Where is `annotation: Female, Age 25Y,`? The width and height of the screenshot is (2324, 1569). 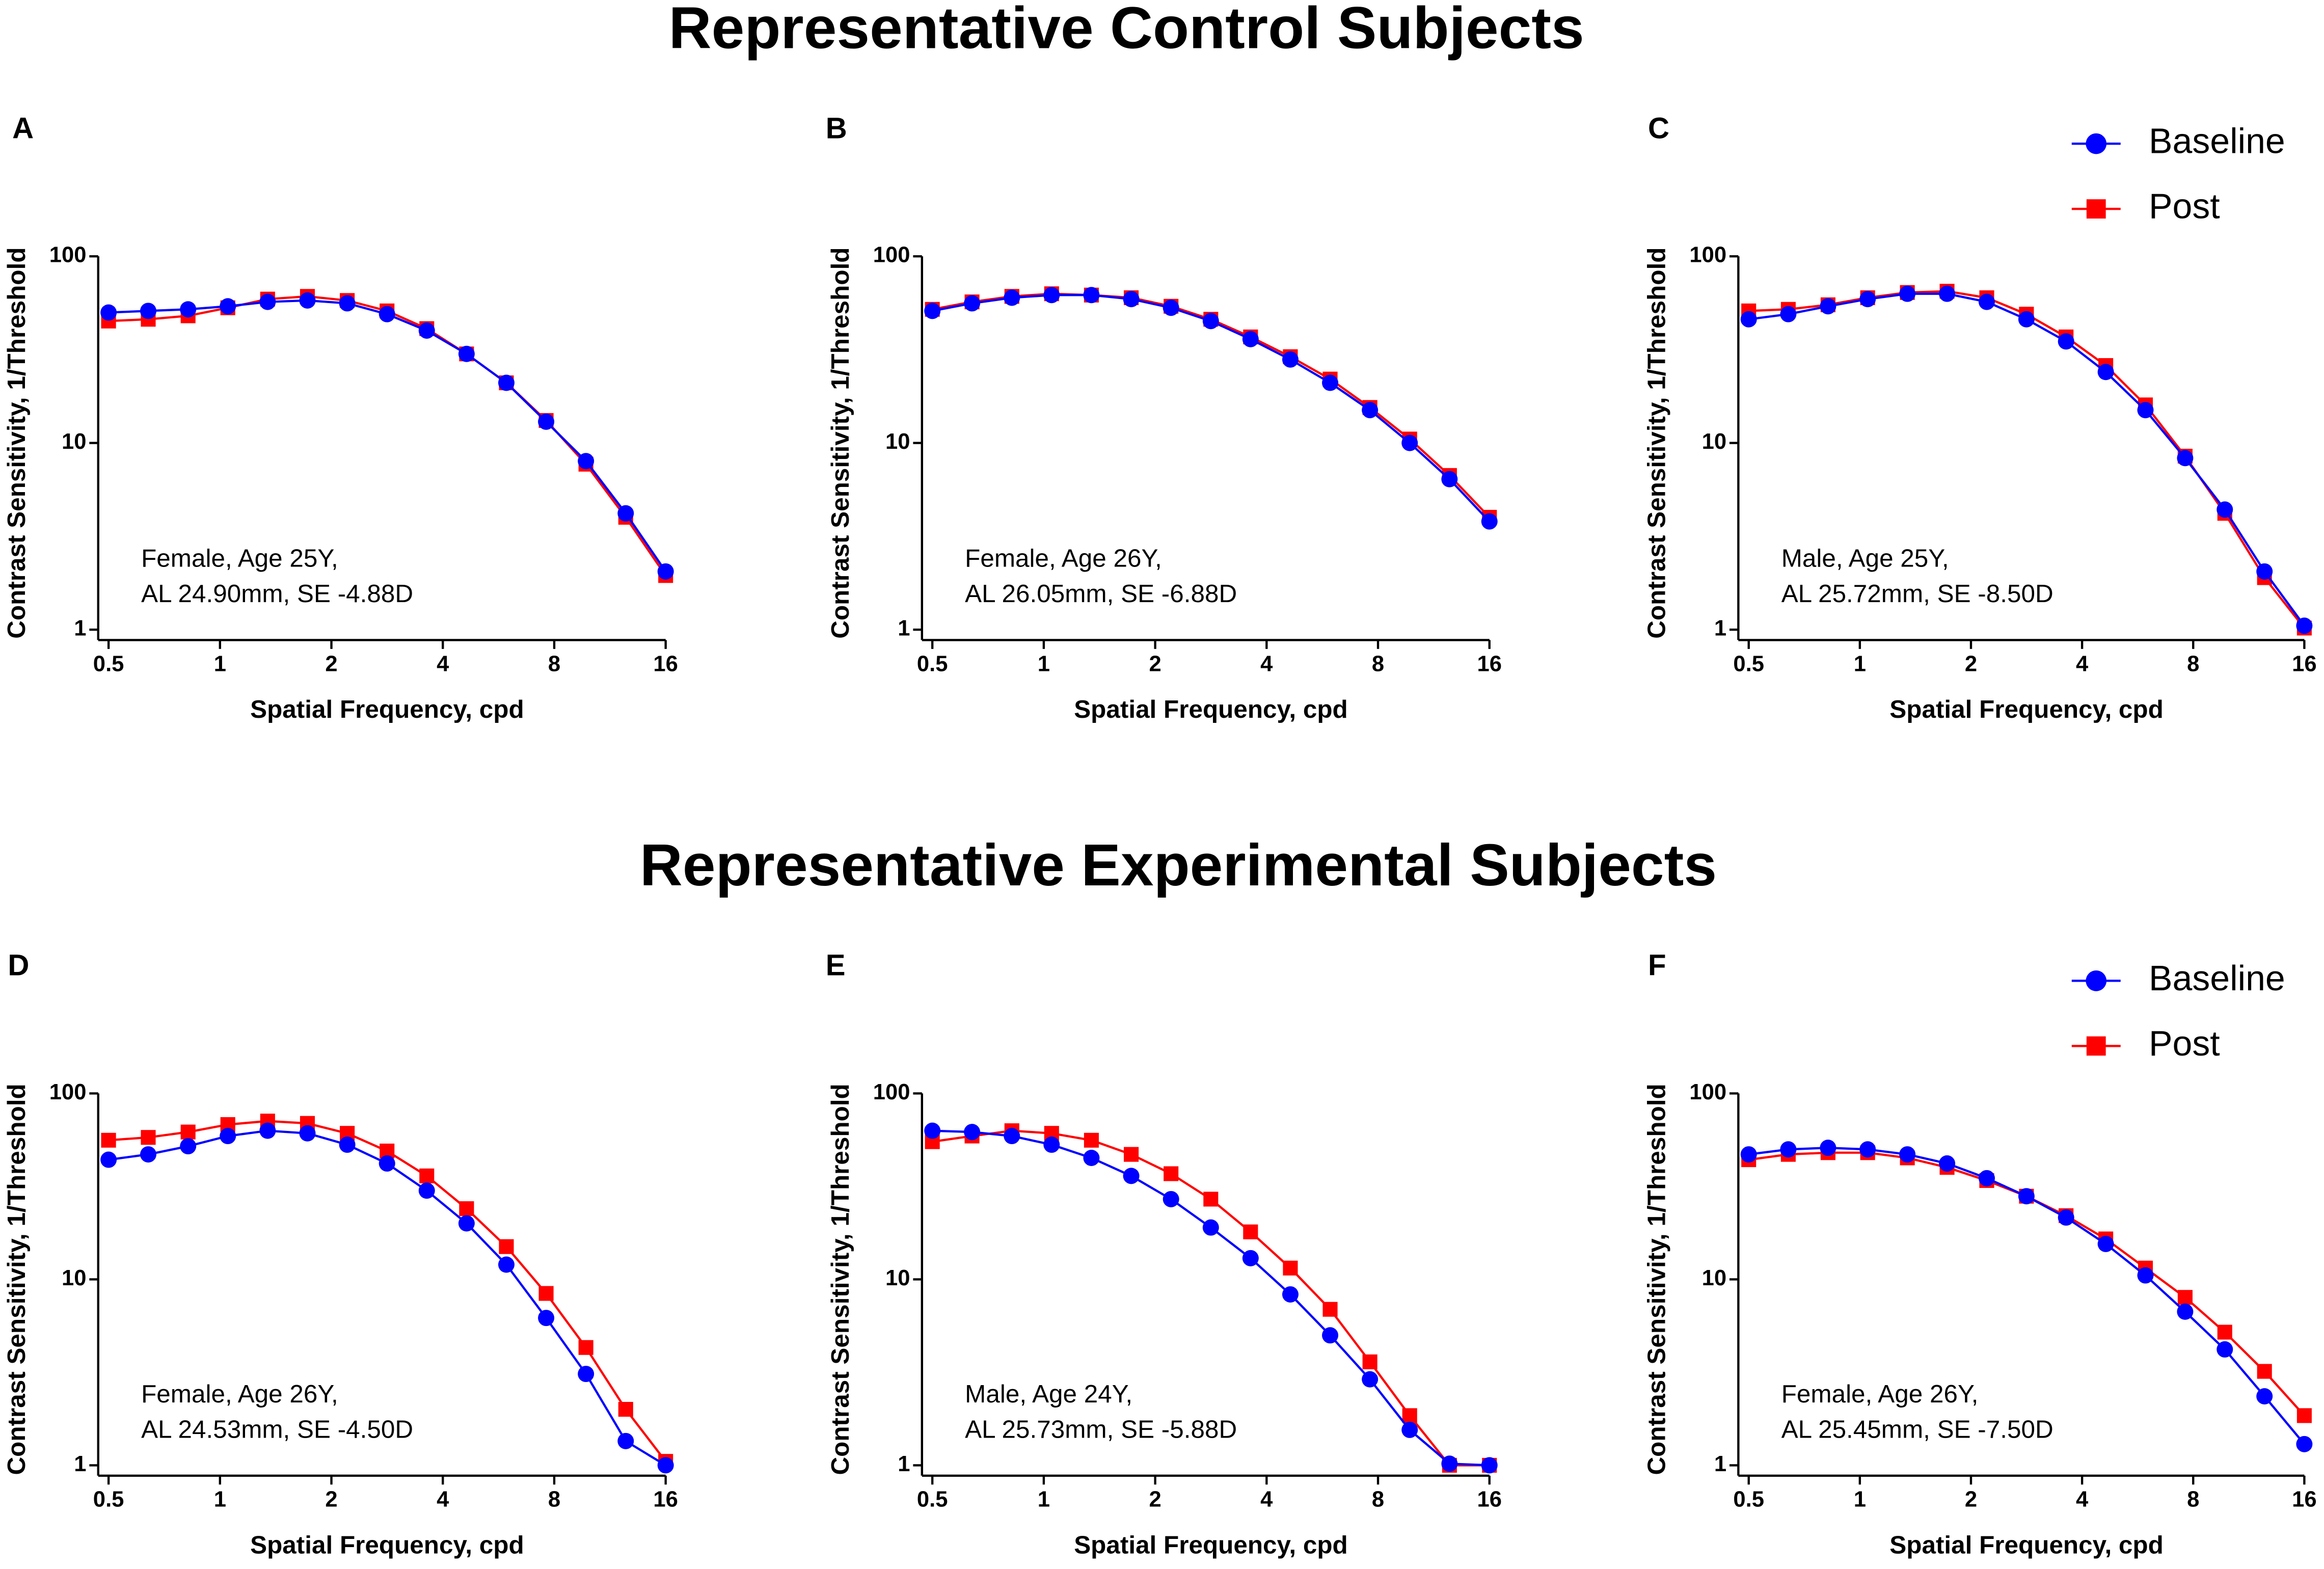
annotation: Female, Age 25Y, is located at coordinates (239, 558).